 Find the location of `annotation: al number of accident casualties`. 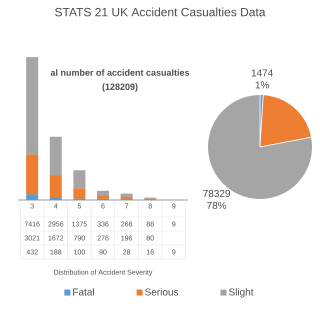

annotation: al number of accident casualties is located at coordinates (120, 72).